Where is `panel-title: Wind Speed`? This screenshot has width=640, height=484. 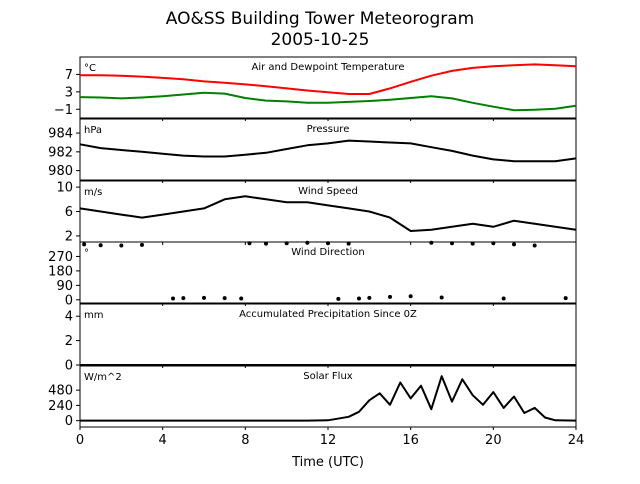 panel-title: Wind Speed is located at coordinates (328, 191).